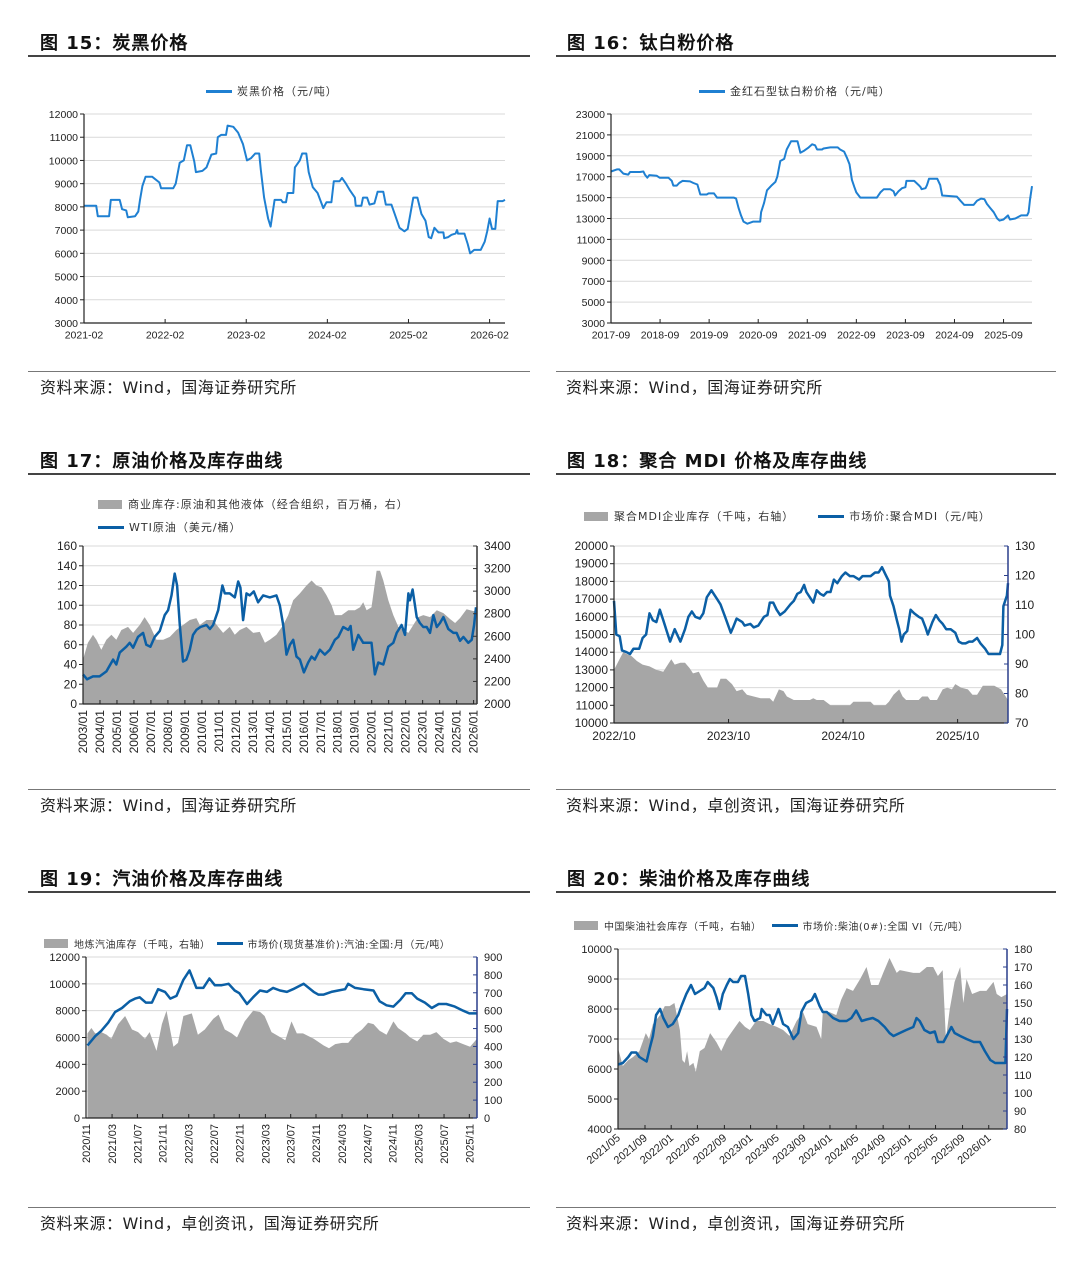 This screenshot has width=1080, height=1261. What do you see at coordinates (1003, 336) in the screenshot?
I see `x-tick-label: 2025-09` at bounding box center [1003, 336].